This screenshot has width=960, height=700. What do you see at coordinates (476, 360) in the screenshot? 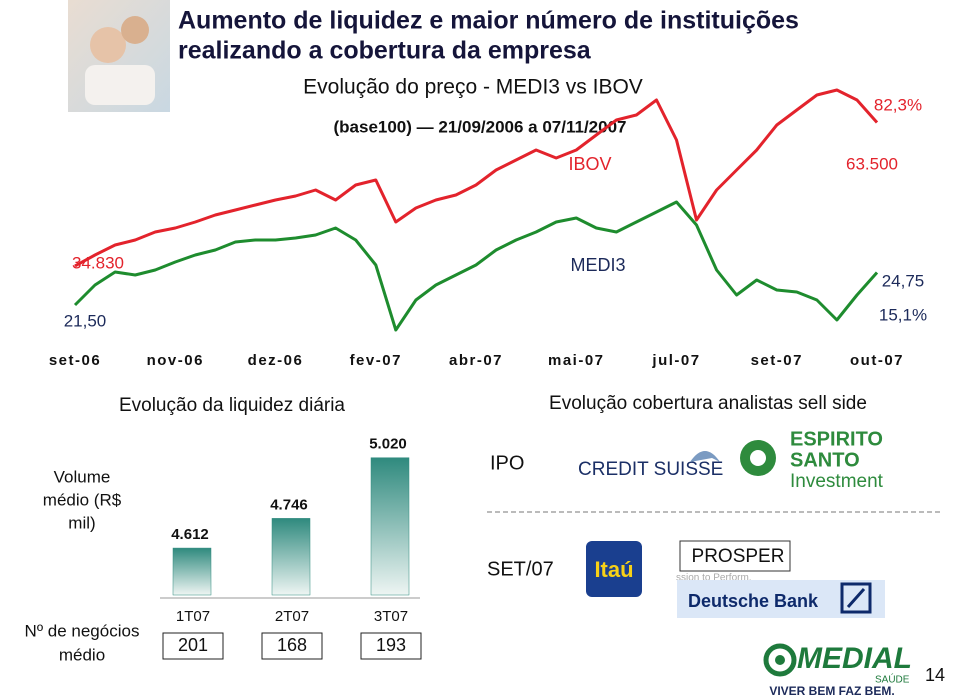
I see `x-tick-label: abr-07` at bounding box center [476, 360].